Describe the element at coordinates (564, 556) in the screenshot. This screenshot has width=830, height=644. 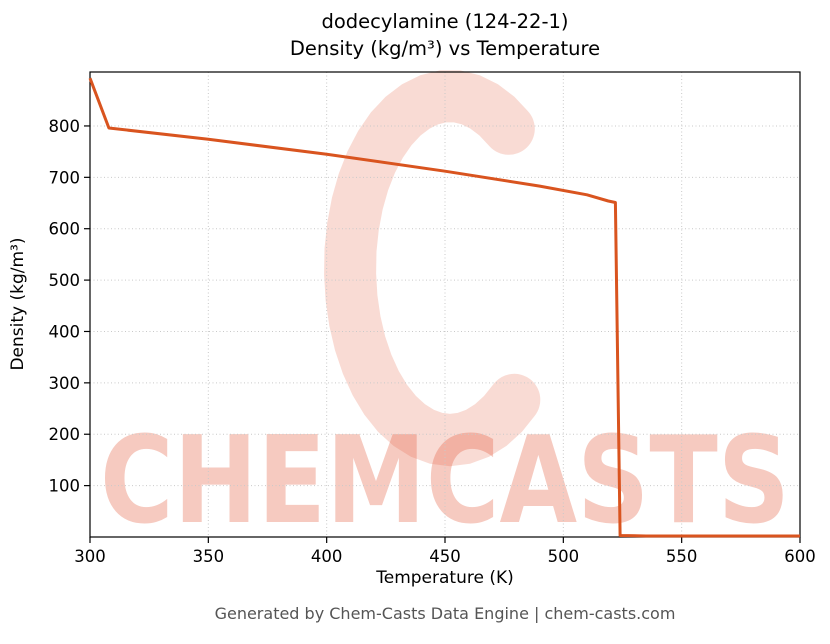
I see `x-tick-label: 500` at that location.